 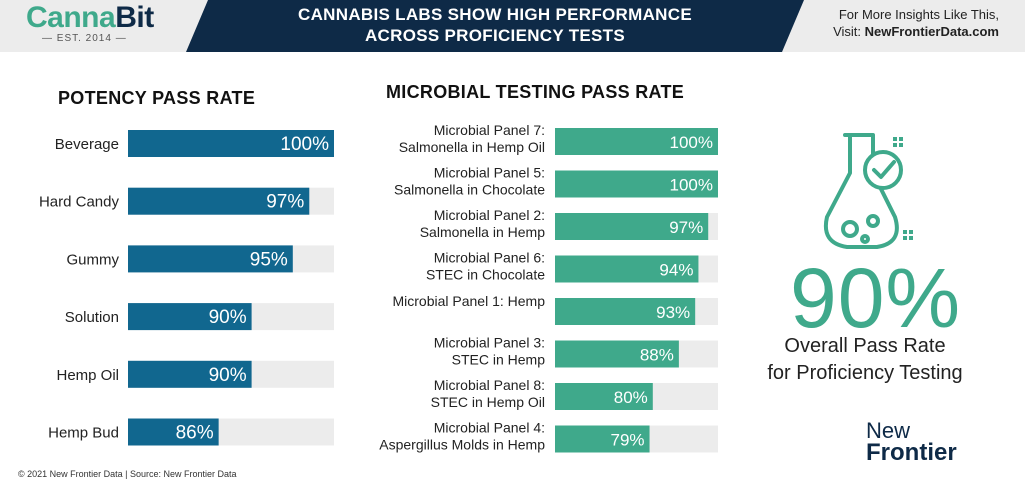 What do you see at coordinates (489, 130) in the screenshot?
I see `microbial-category-label: Microbial Panel 7:` at bounding box center [489, 130].